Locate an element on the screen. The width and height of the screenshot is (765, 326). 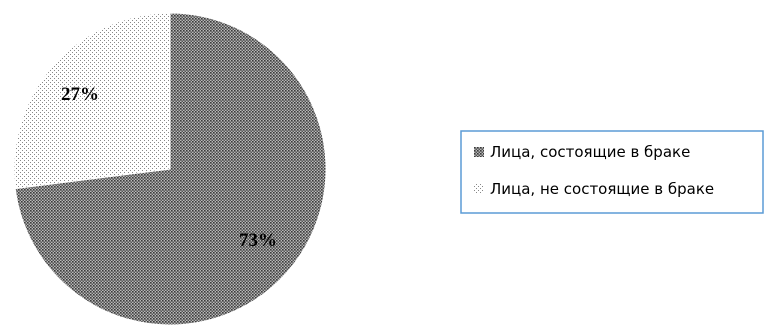
legend-label-married: Лица, состоящие в браке is located at coordinates (590, 152).